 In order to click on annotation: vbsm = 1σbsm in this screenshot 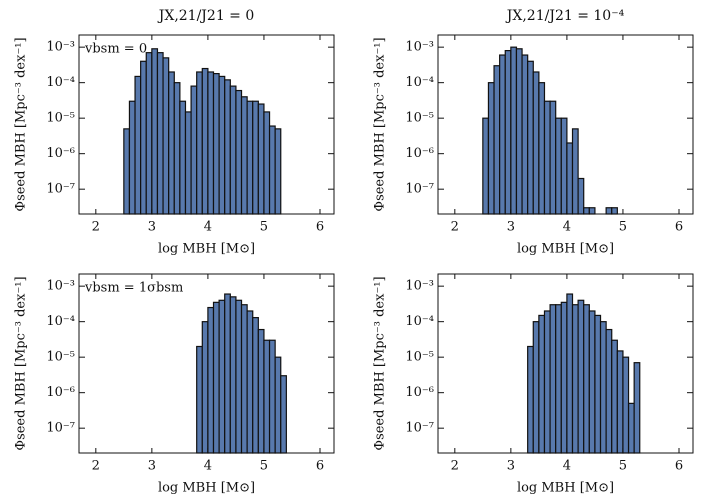, I will do `click(133, 288)`.